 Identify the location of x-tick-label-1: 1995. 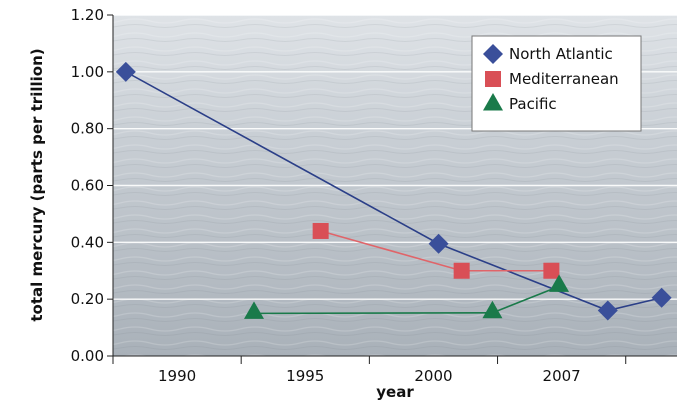
(305, 376).